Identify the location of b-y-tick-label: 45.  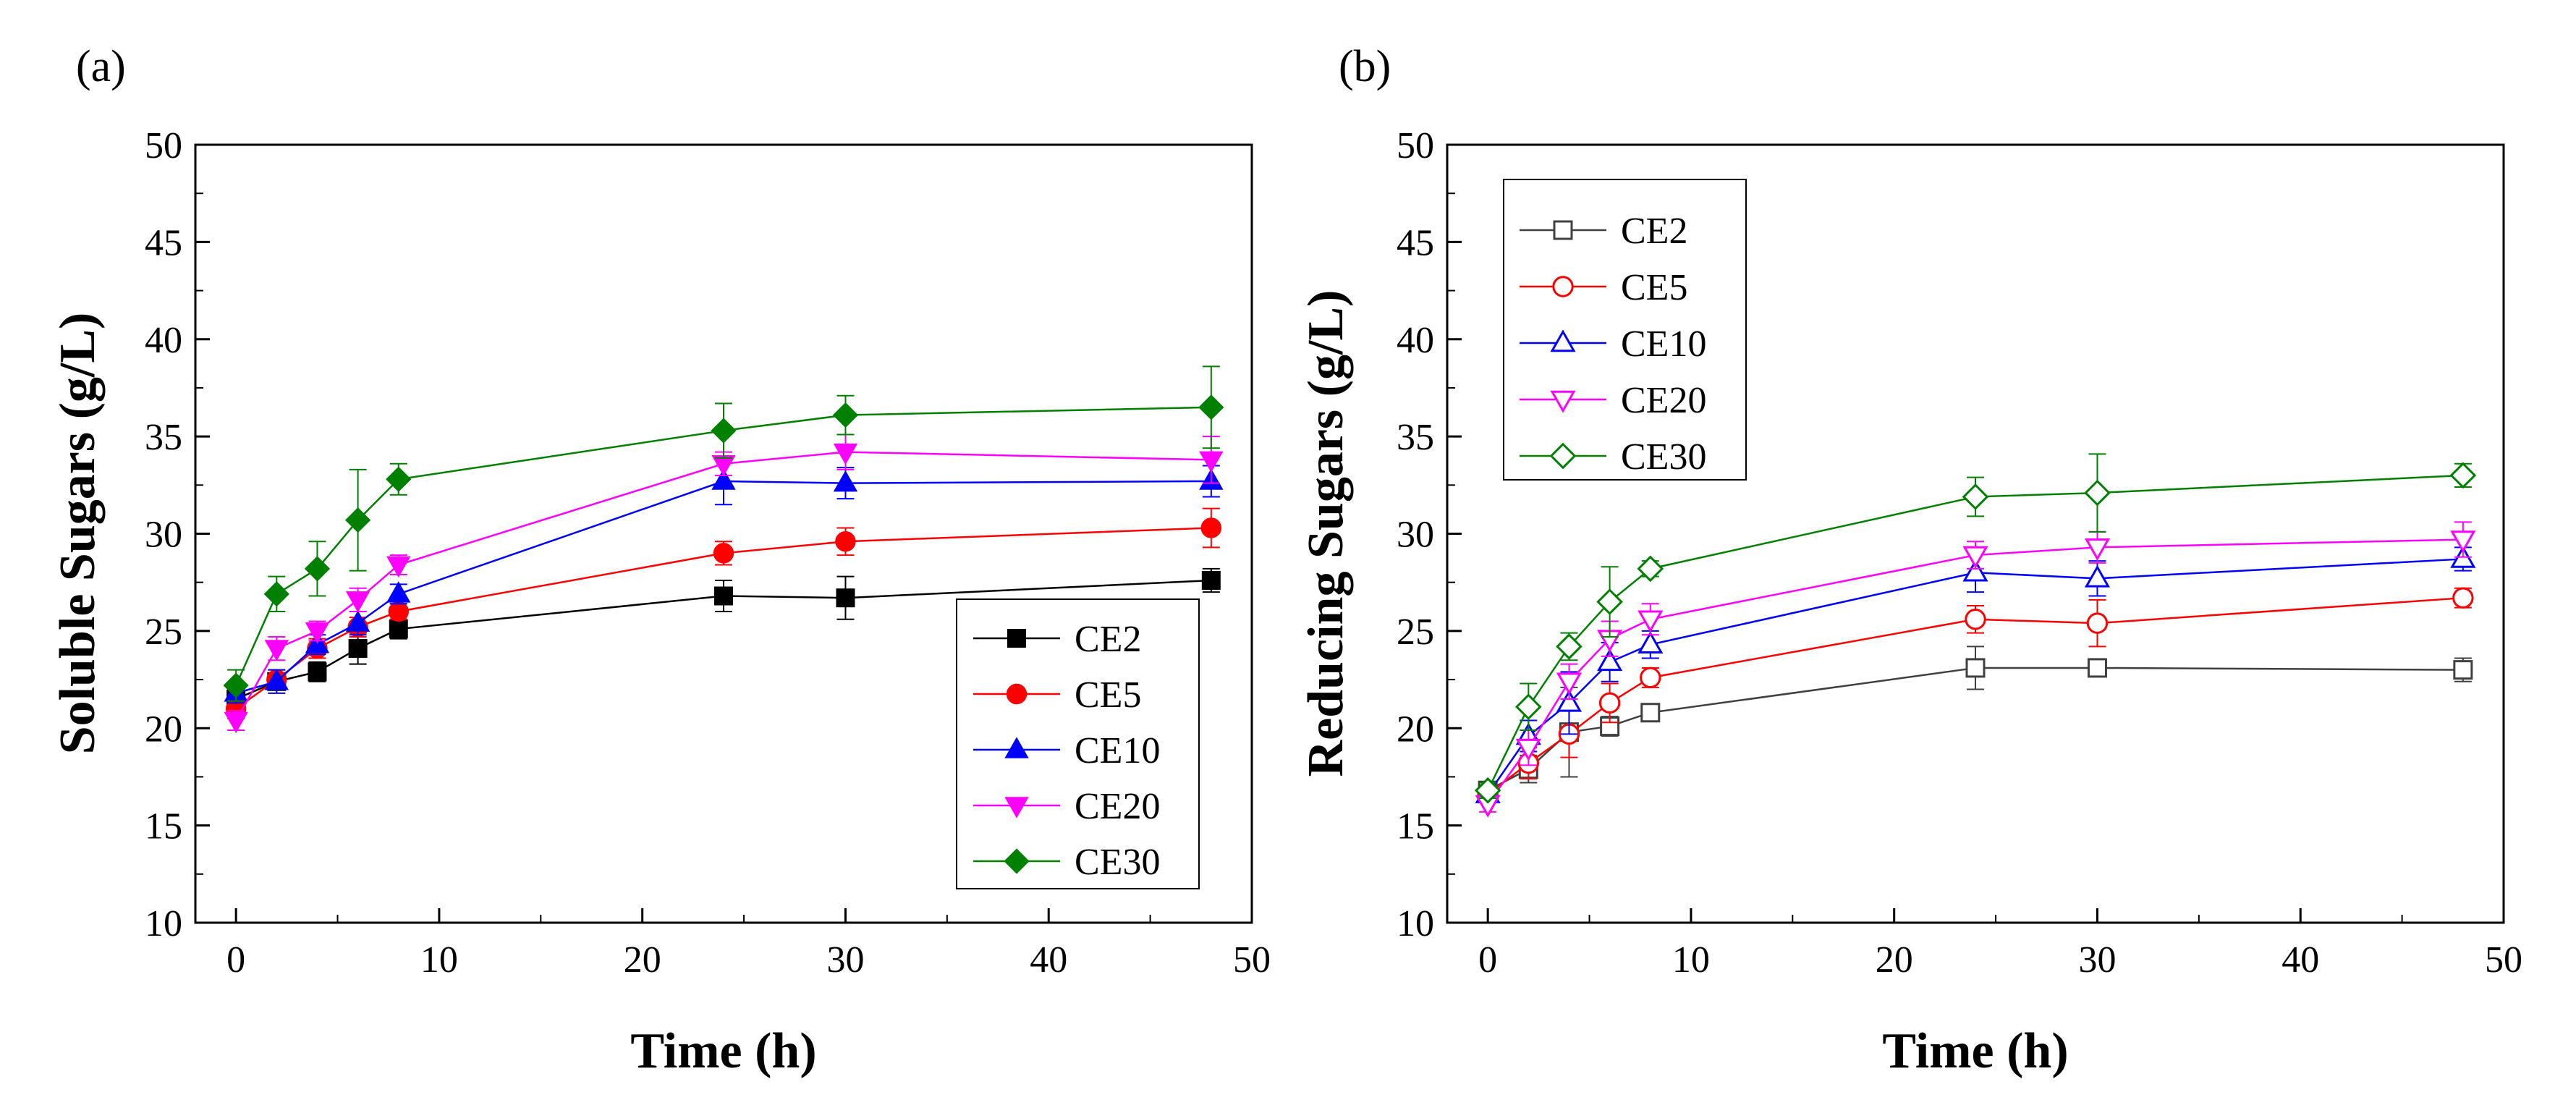
(1415, 243).